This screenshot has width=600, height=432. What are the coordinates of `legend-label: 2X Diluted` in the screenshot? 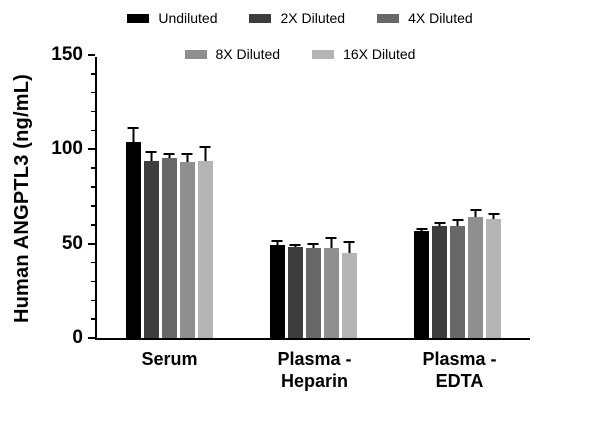 It's located at (313, 18).